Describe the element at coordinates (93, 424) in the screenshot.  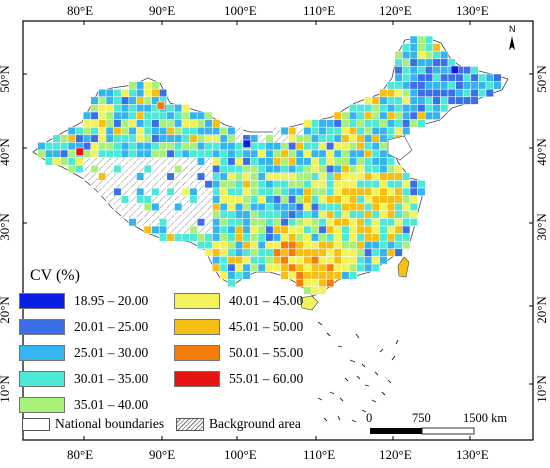
I see `legend-national-boundaries: National boundaries` at that location.